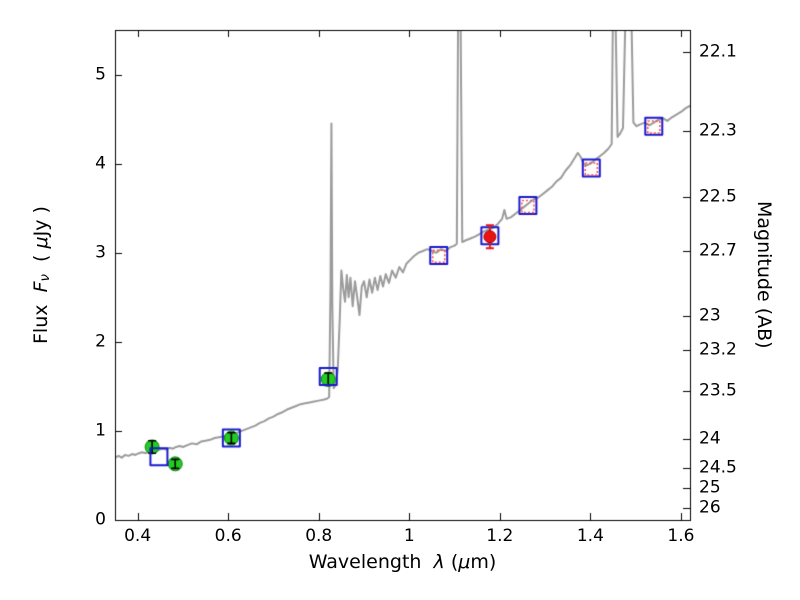  Describe the element at coordinates (45, 278) in the screenshot. I see `flux-symbol-subscript: ν` at that location.